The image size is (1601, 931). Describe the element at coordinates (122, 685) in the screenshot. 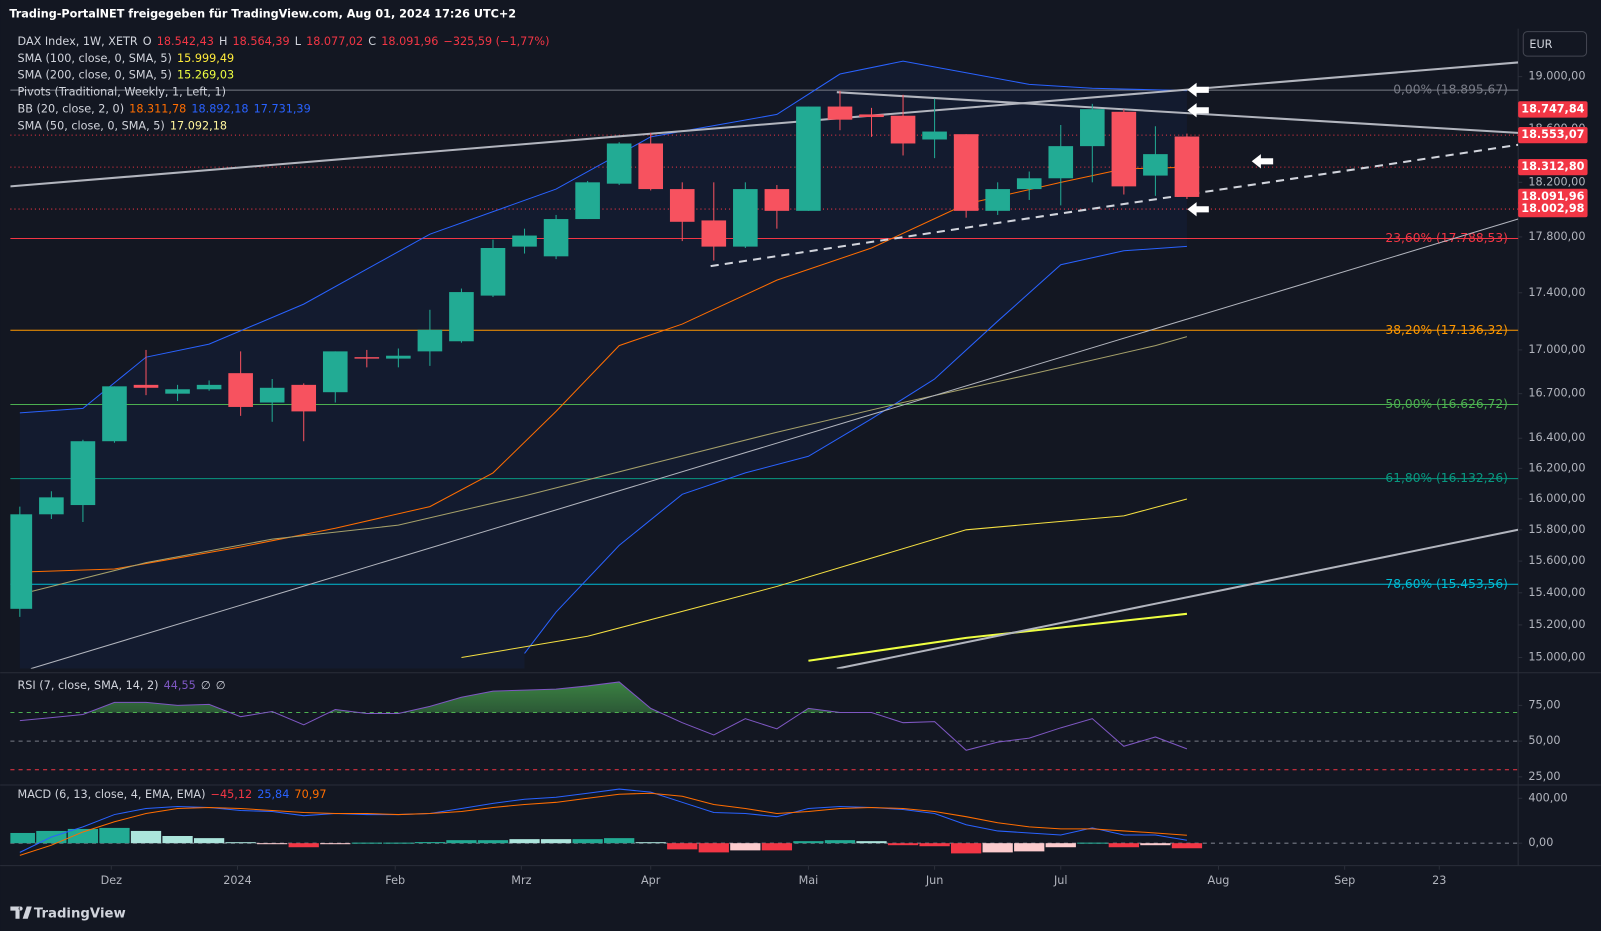

I see `legend-line: RSI (7, close, SMA, 14, 2) 44,55 ∅ ∅` at that location.